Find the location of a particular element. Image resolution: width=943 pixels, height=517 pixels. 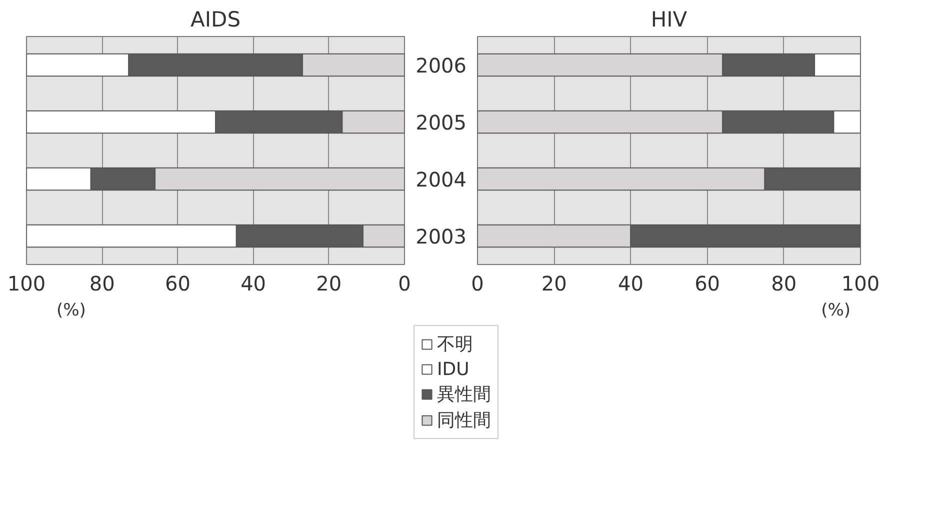

y-tick-label: 2005 is located at coordinates (441, 122).